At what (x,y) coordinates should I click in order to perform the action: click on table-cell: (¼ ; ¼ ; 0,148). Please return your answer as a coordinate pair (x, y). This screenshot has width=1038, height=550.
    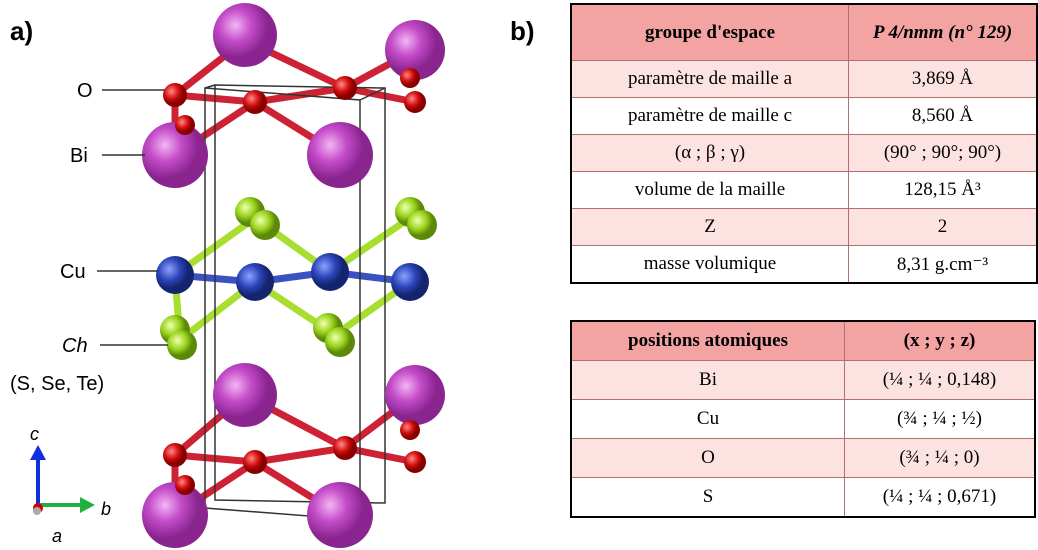
    Looking at the image, I should click on (940, 380).